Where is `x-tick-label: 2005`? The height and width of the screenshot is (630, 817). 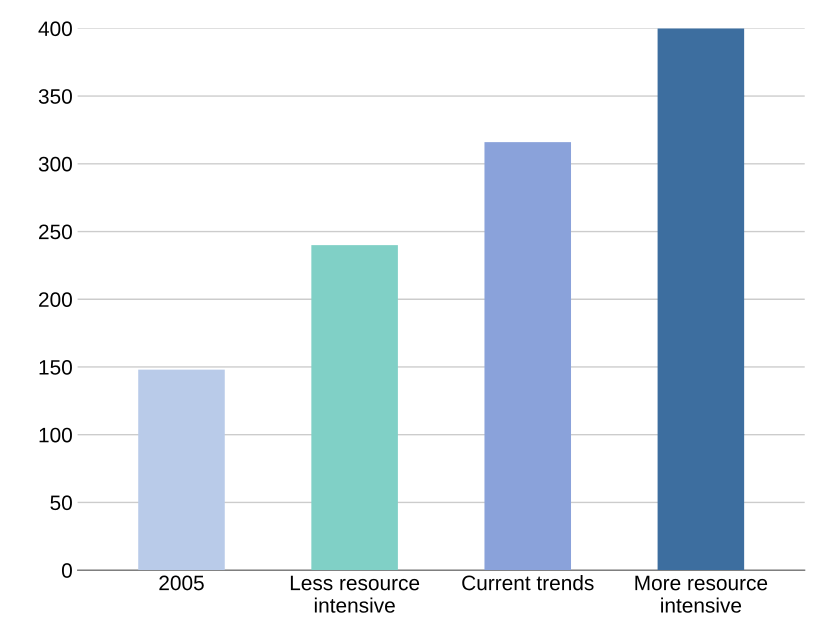 x-tick-label: 2005 is located at coordinates (181, 583).